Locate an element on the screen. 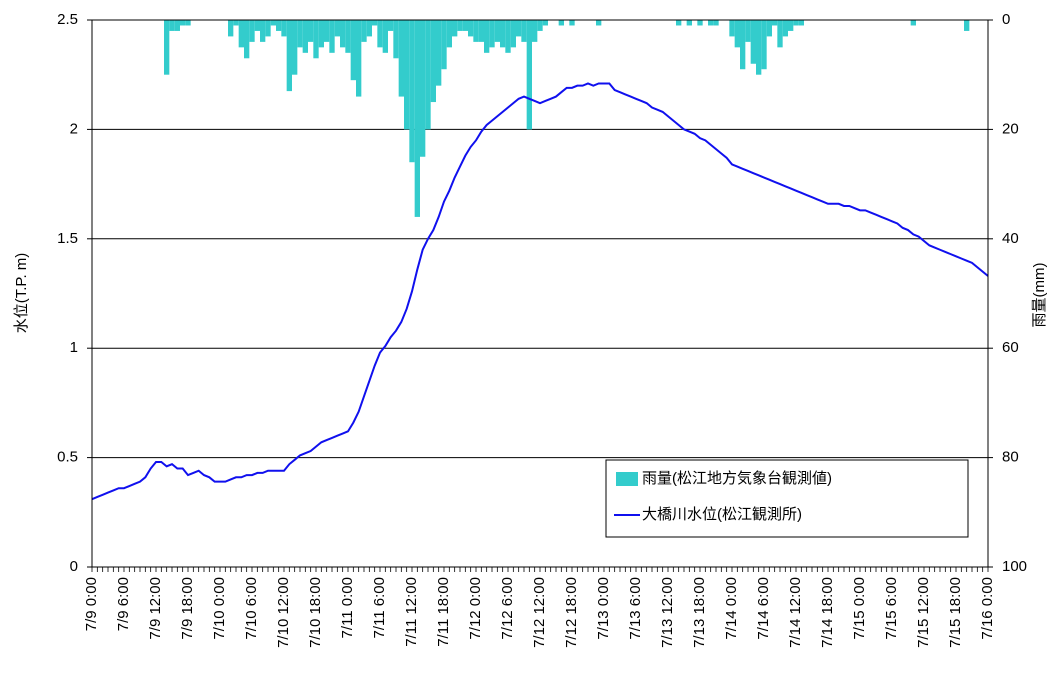 This screenshot has width=1052, height=688. x-tick-label: 7/10 12:00 is located at coordinates (283, 612).